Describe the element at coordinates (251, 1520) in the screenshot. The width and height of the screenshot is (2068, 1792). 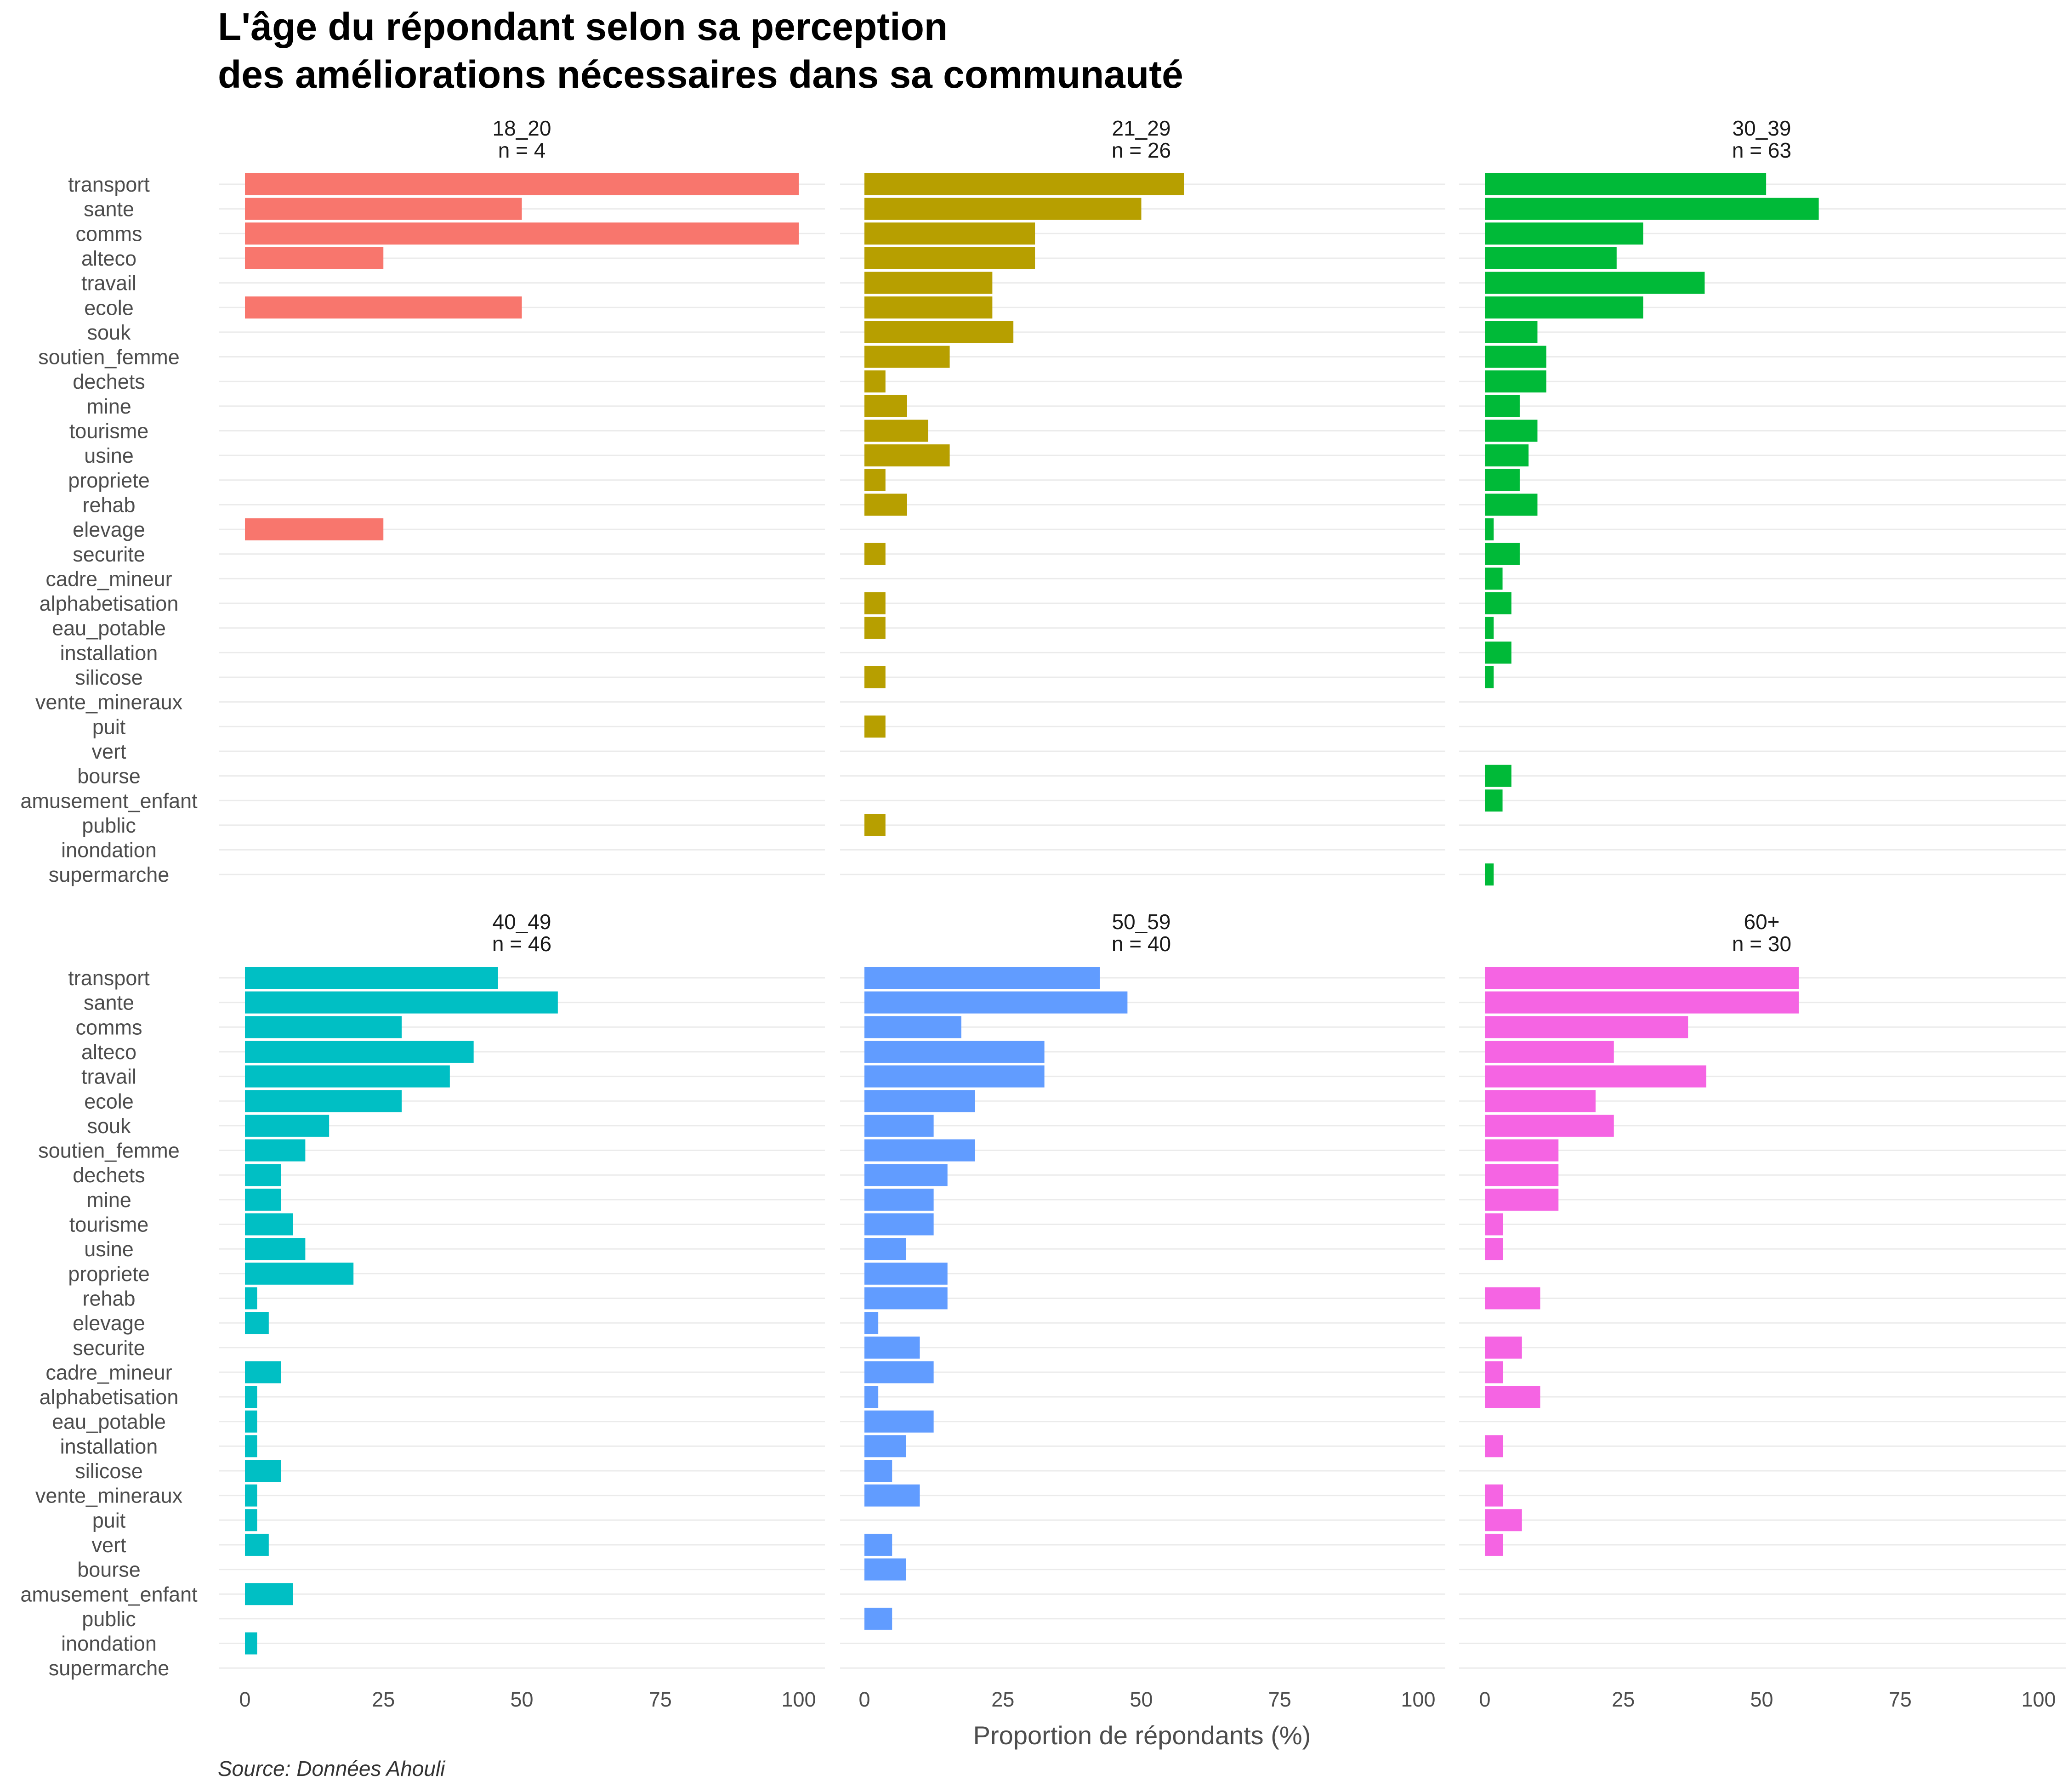
I see `bar-puit` at that location.